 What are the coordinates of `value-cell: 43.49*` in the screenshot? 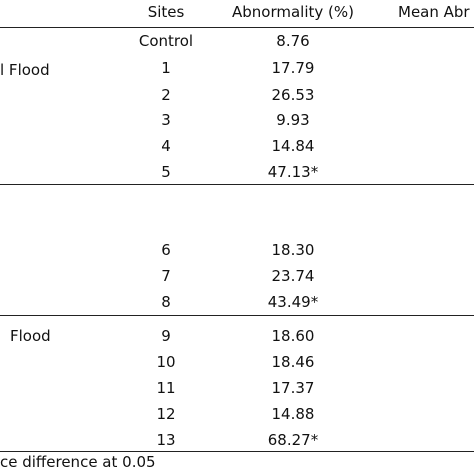 It's located at (293, 302).